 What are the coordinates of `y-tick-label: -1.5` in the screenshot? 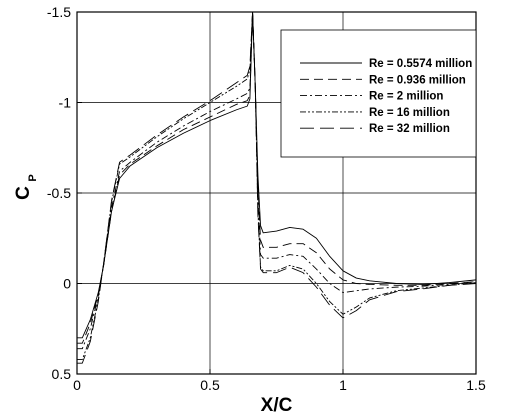 It's located at (59, 12).